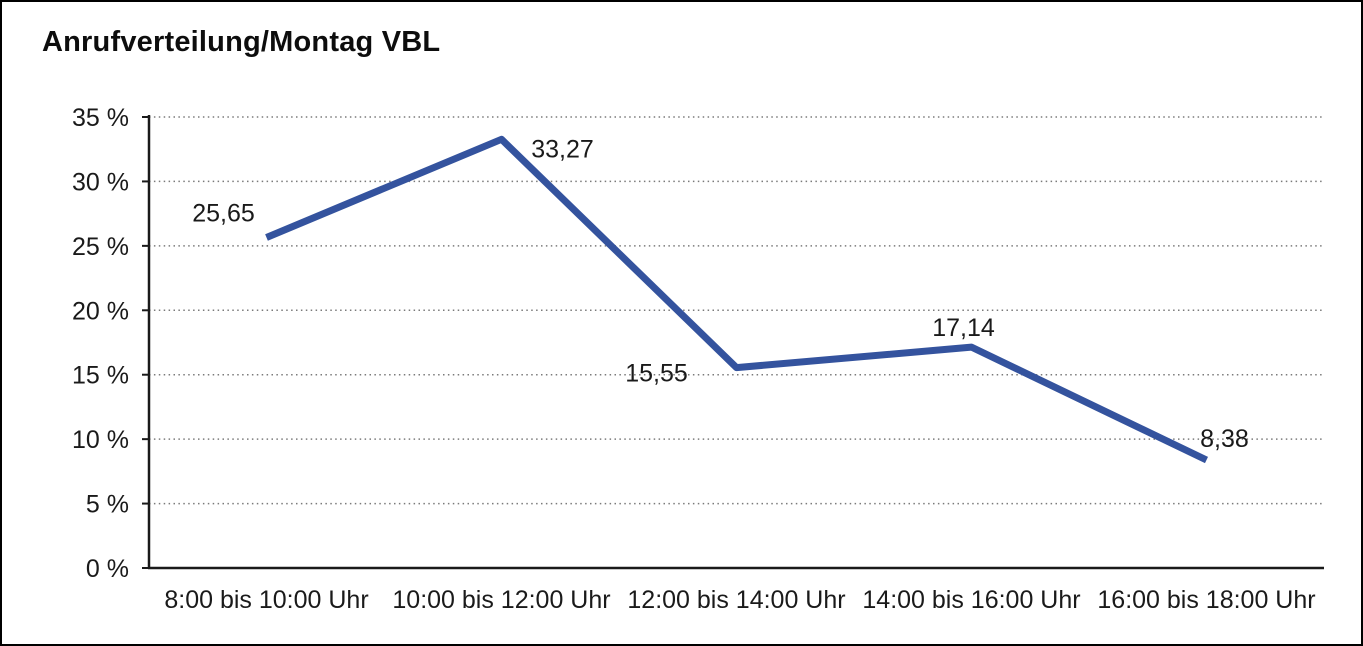  I want to click on data-point-label: 25,65, so click(223, 213).